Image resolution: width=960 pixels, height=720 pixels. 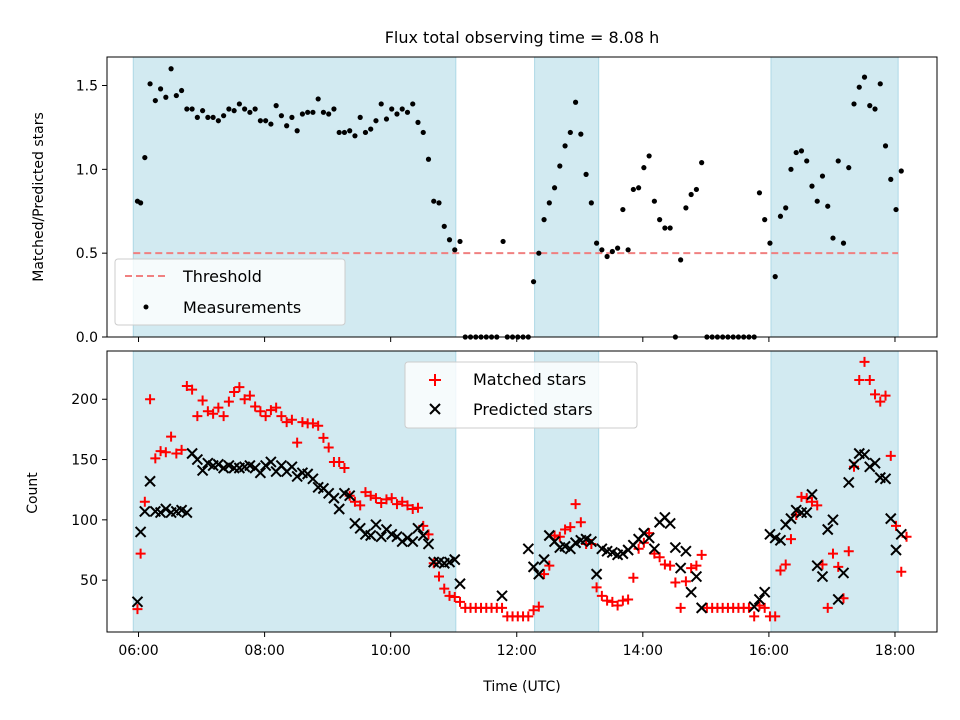 What do you see at coordinates (89, 581) in the screenshot?
I see `y-tick-label: 50` at bounding box center [89, 581].